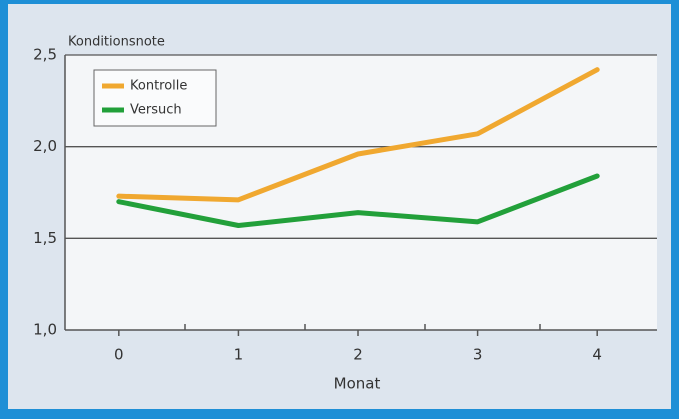  Describe the element at coordinates (358, 355) in the screenshot. I see `x-tick-label: 2` at that location.